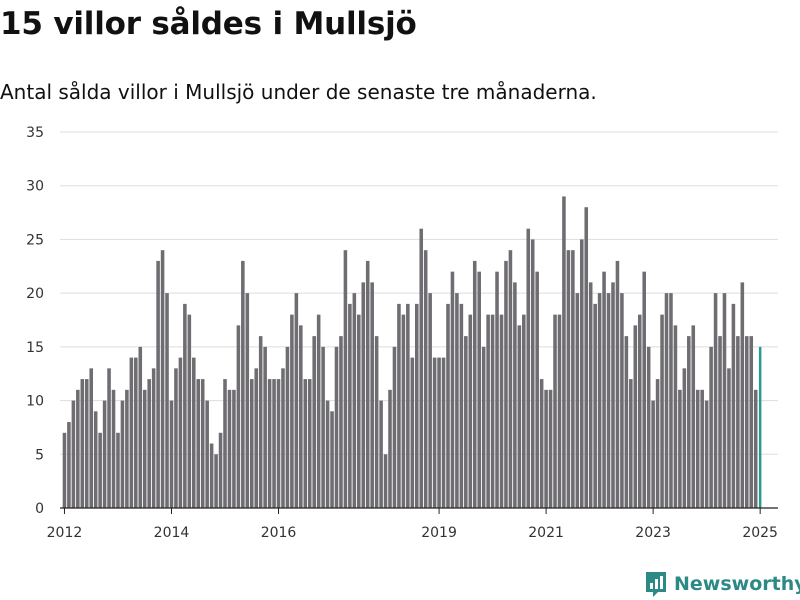 The height and width of the screenshot is (600, 800). I want to click on annotations: 15, so click(765, 2).